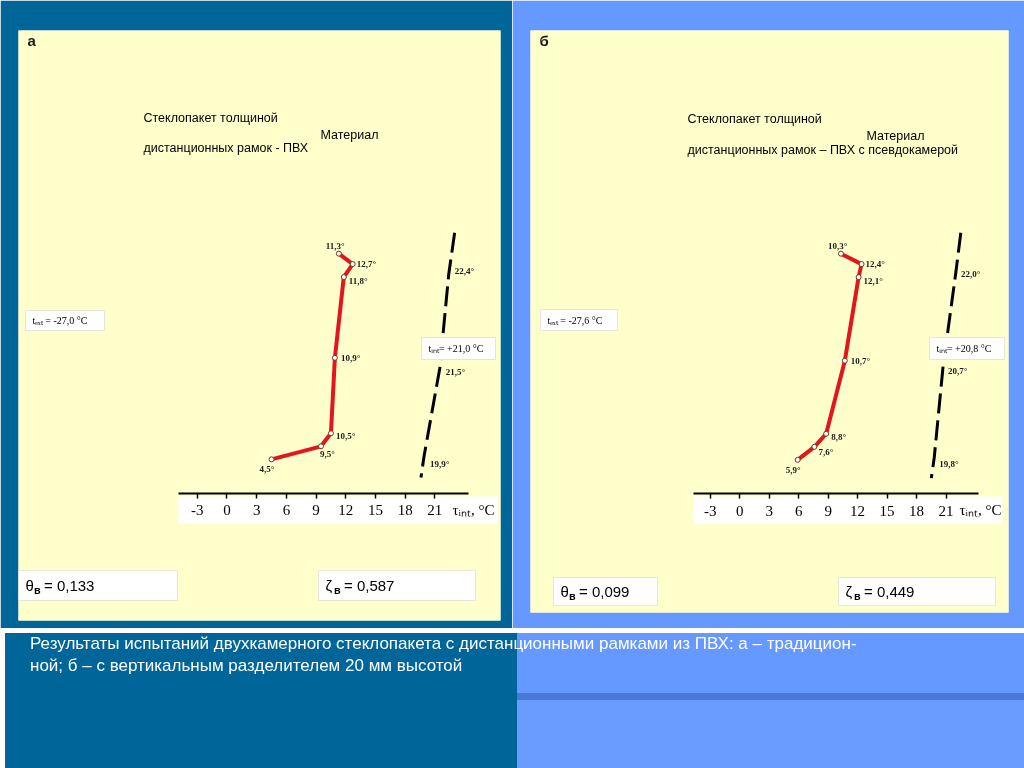 The width and height of the screenshot is (1024, 768). What do you see at coordinates (949, 464) in the screenshot?
I see `annotation: 19,8°` at bounding box center [949, 464].